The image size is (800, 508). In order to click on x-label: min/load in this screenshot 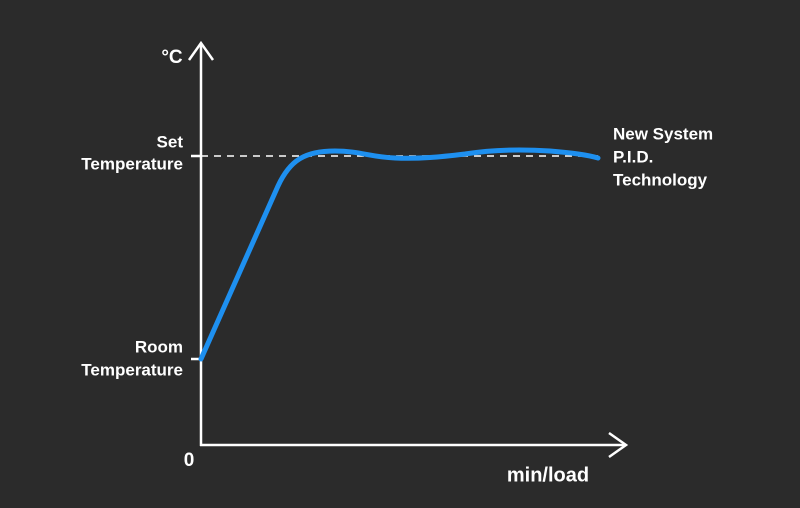, I will do `click(548, 475)`.